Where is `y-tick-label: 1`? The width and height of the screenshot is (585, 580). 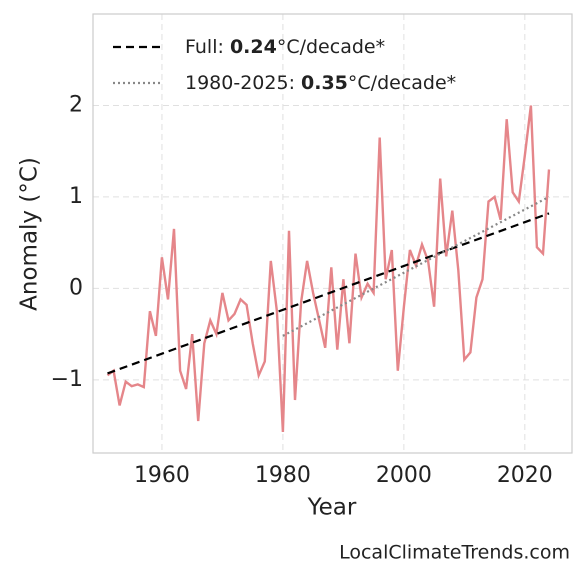 y-tick-label: 1 is located at coordinates (76, 196).